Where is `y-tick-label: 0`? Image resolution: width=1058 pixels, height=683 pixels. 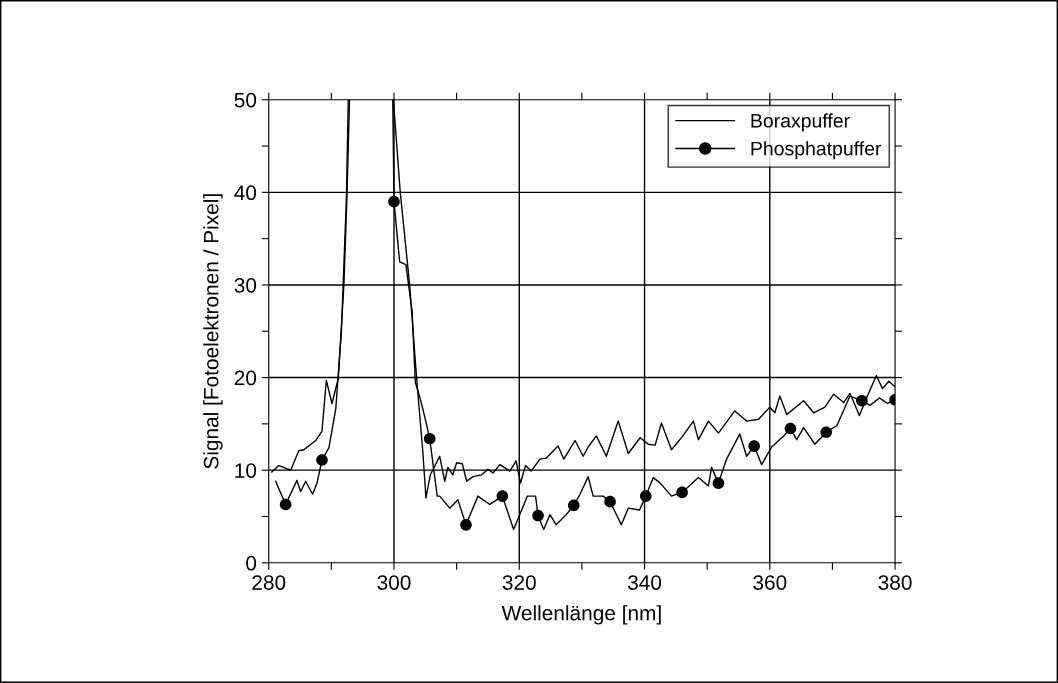
y-tick-label: 0 is located at coordinates (251, 563).